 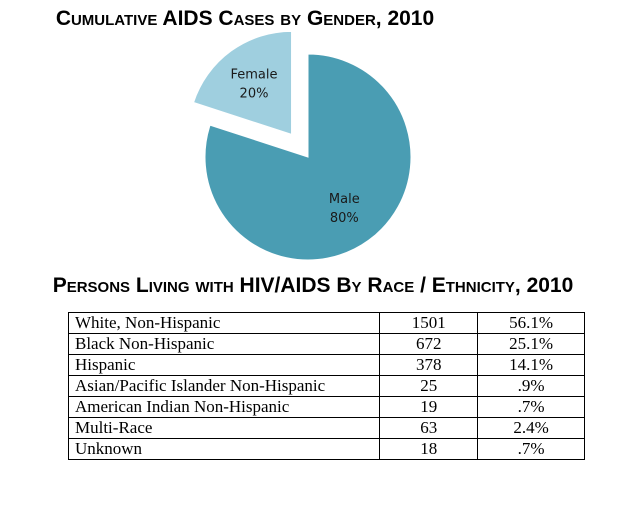 I want to click on row-label: Unknown, so click(x=224, y=449).